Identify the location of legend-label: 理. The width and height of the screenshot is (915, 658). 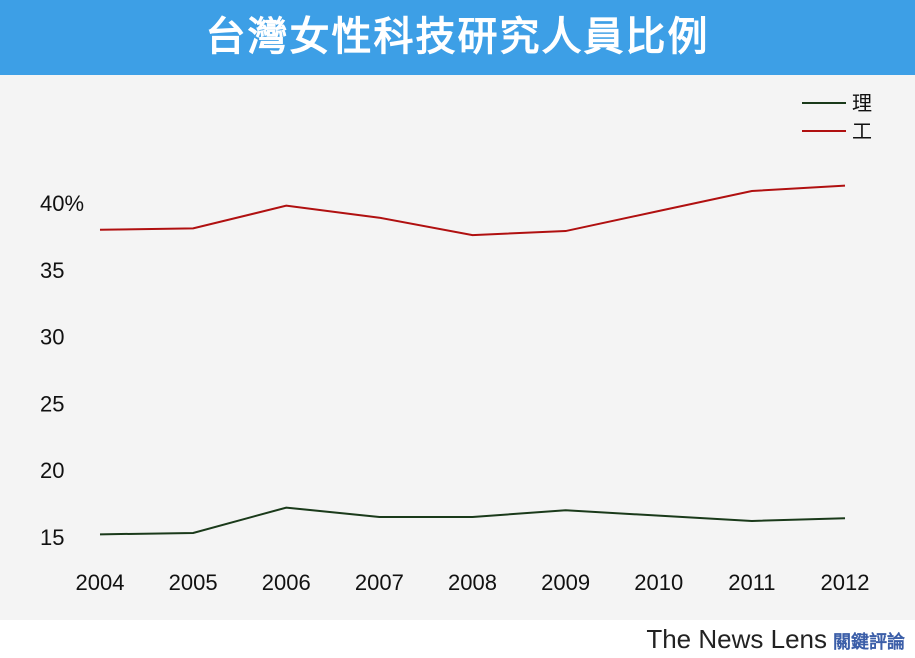
(862, 103).